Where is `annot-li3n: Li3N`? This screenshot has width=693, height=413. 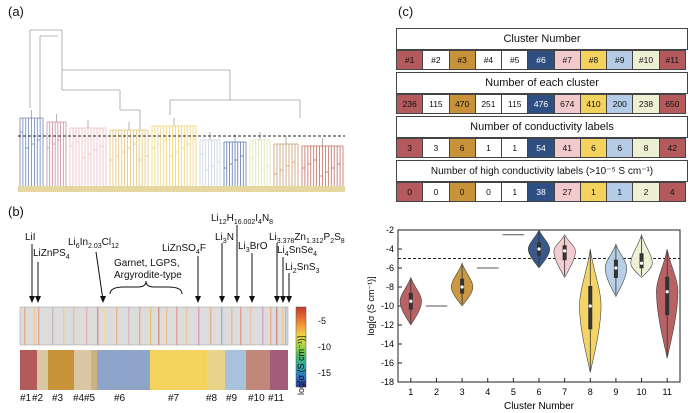 annot-li3n: Li3N is located at coordinates (224, 238).